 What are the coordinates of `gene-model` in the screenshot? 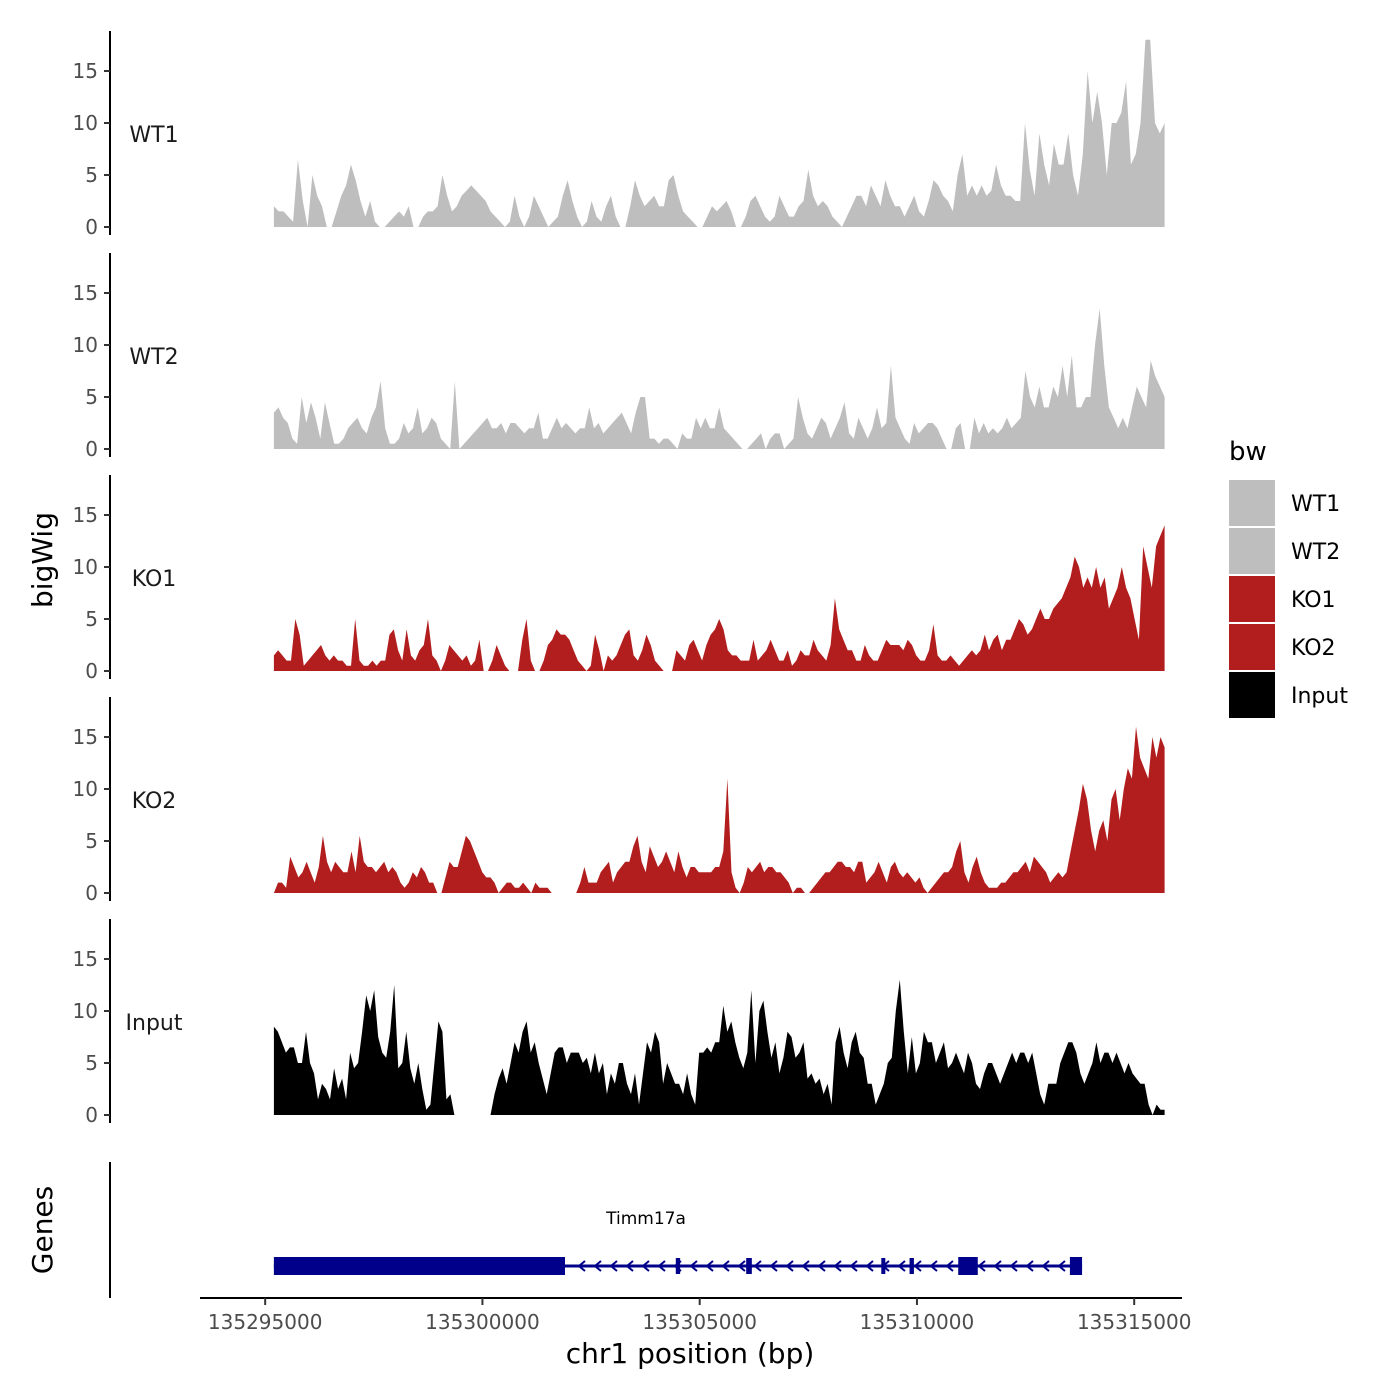 It's located at (678, 1266).